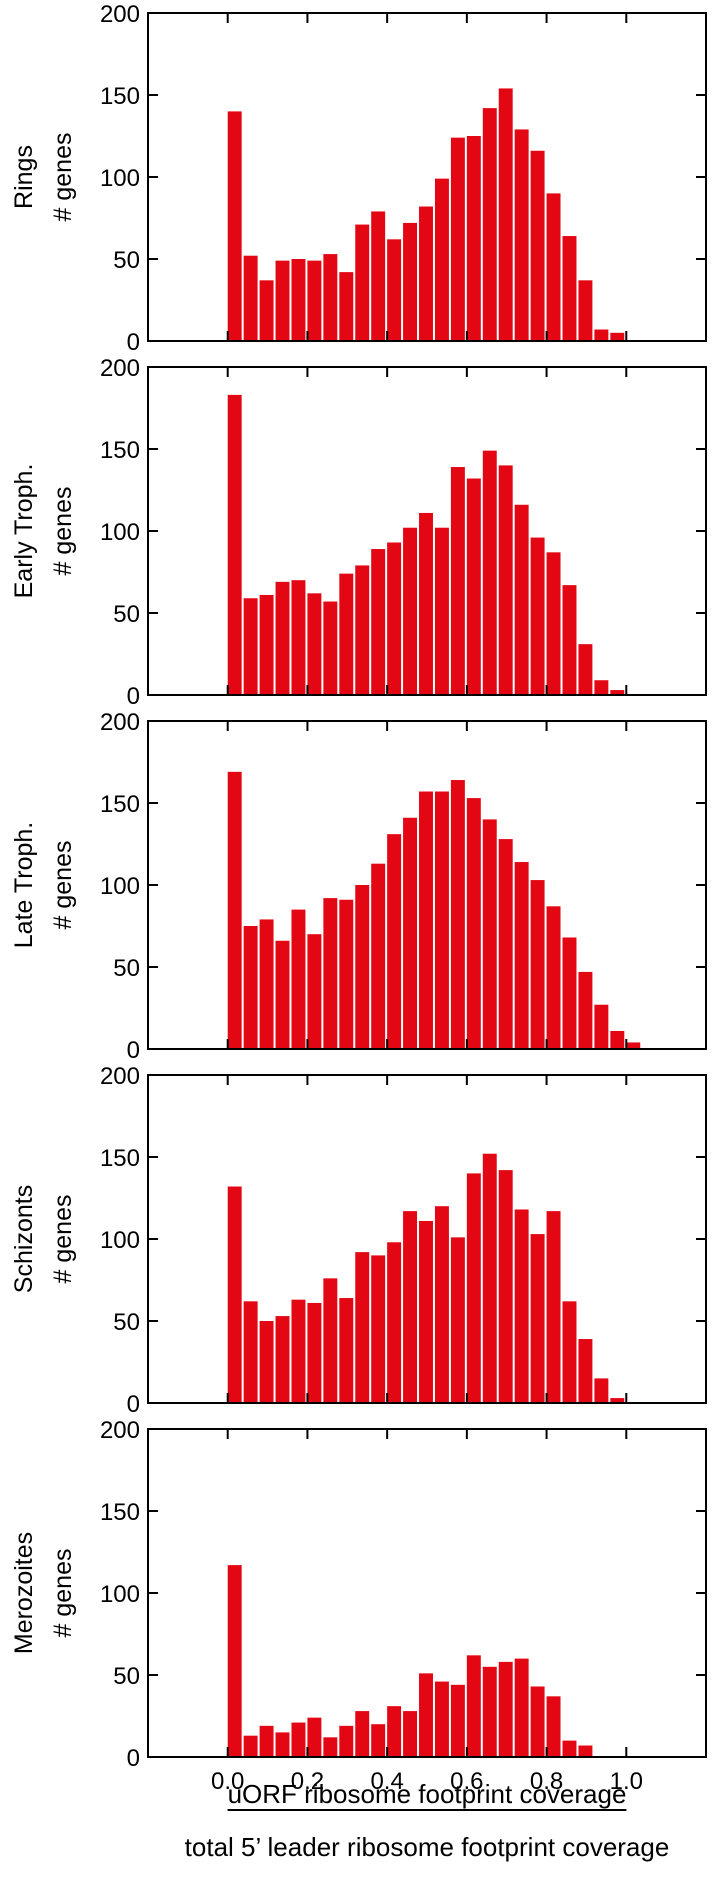 The image size is (720, 1884). I want to click on x-tick-label: 0.2, so click(307, 1781).